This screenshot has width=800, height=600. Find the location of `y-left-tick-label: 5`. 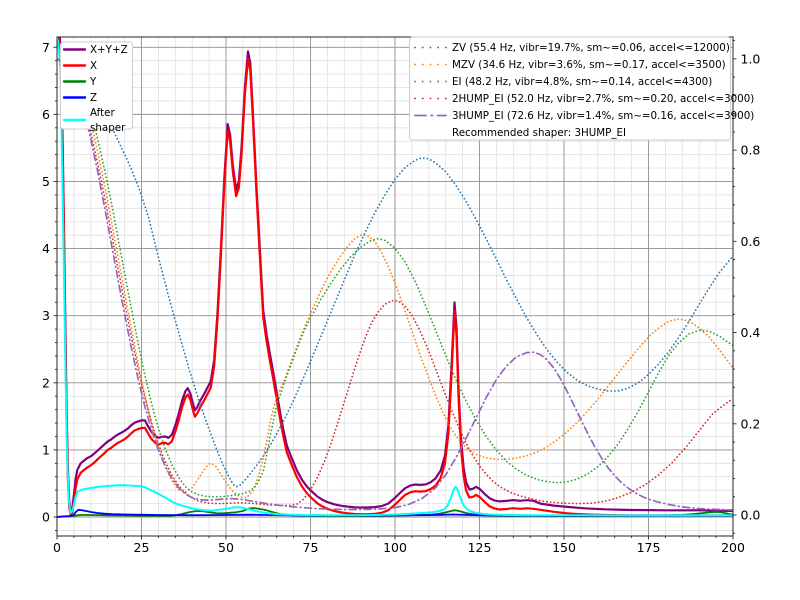

y-left-tick-label: 5 is located at coordinates (46, 181).